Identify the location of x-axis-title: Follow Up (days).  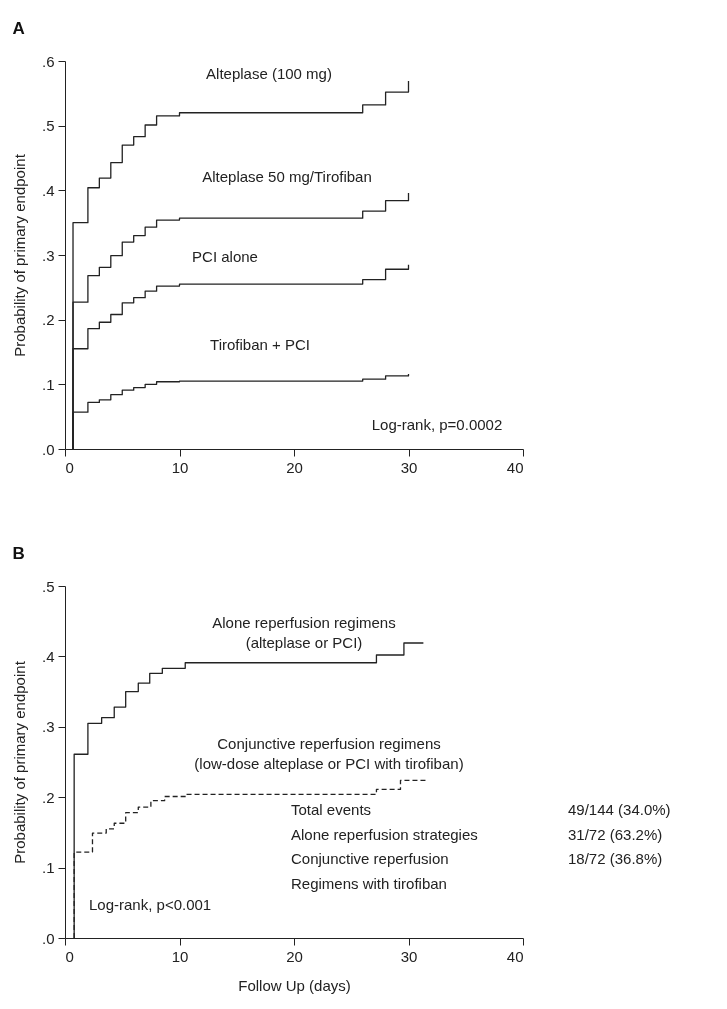
(294, 985).